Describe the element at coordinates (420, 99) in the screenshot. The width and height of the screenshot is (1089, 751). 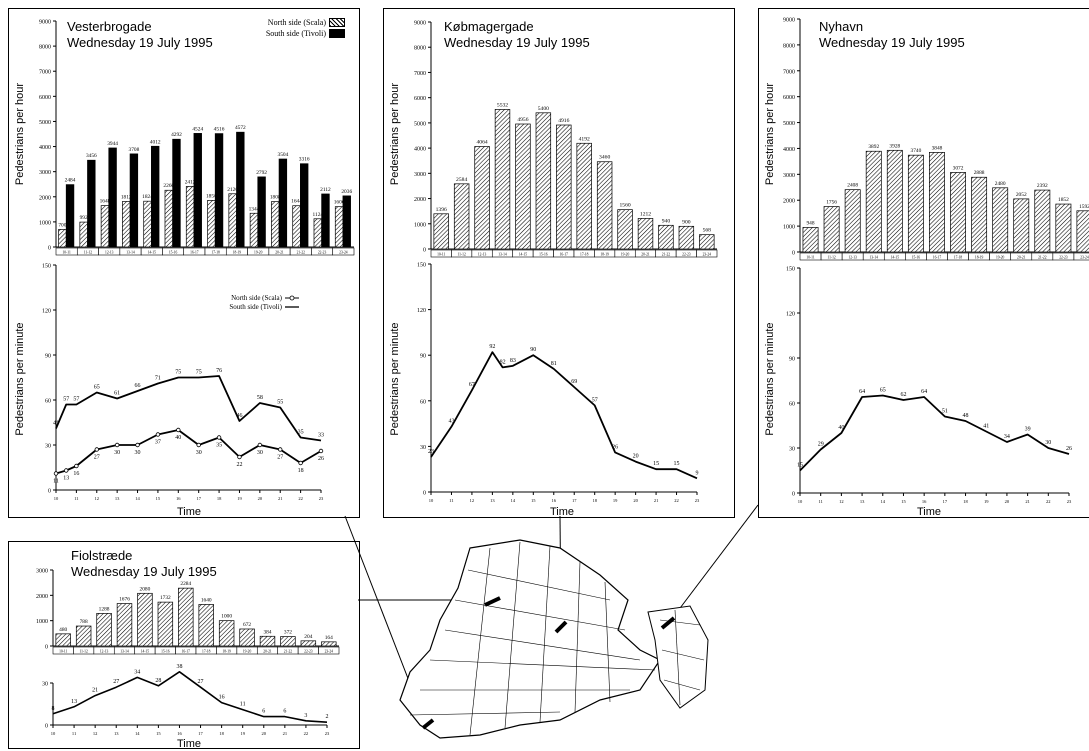
I see `kob-hourly-y-tick-label: 6000` at that location.